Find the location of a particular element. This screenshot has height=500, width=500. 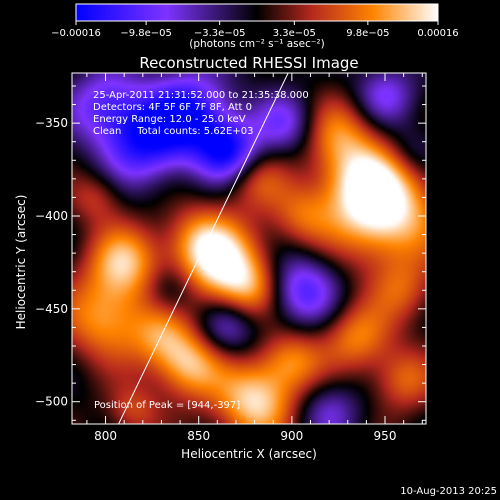

colorbar-tick-label: −0.00016 is located at coordinates (76, 33).